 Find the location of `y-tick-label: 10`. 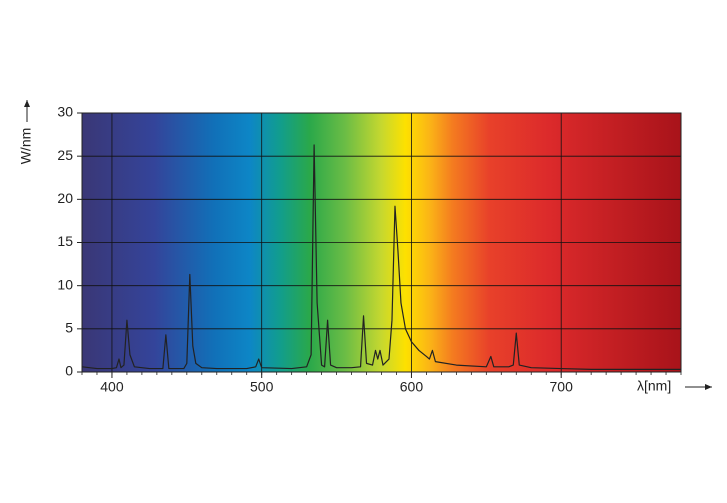

y-tick-label: 10 is located at coordinates (65, 284).